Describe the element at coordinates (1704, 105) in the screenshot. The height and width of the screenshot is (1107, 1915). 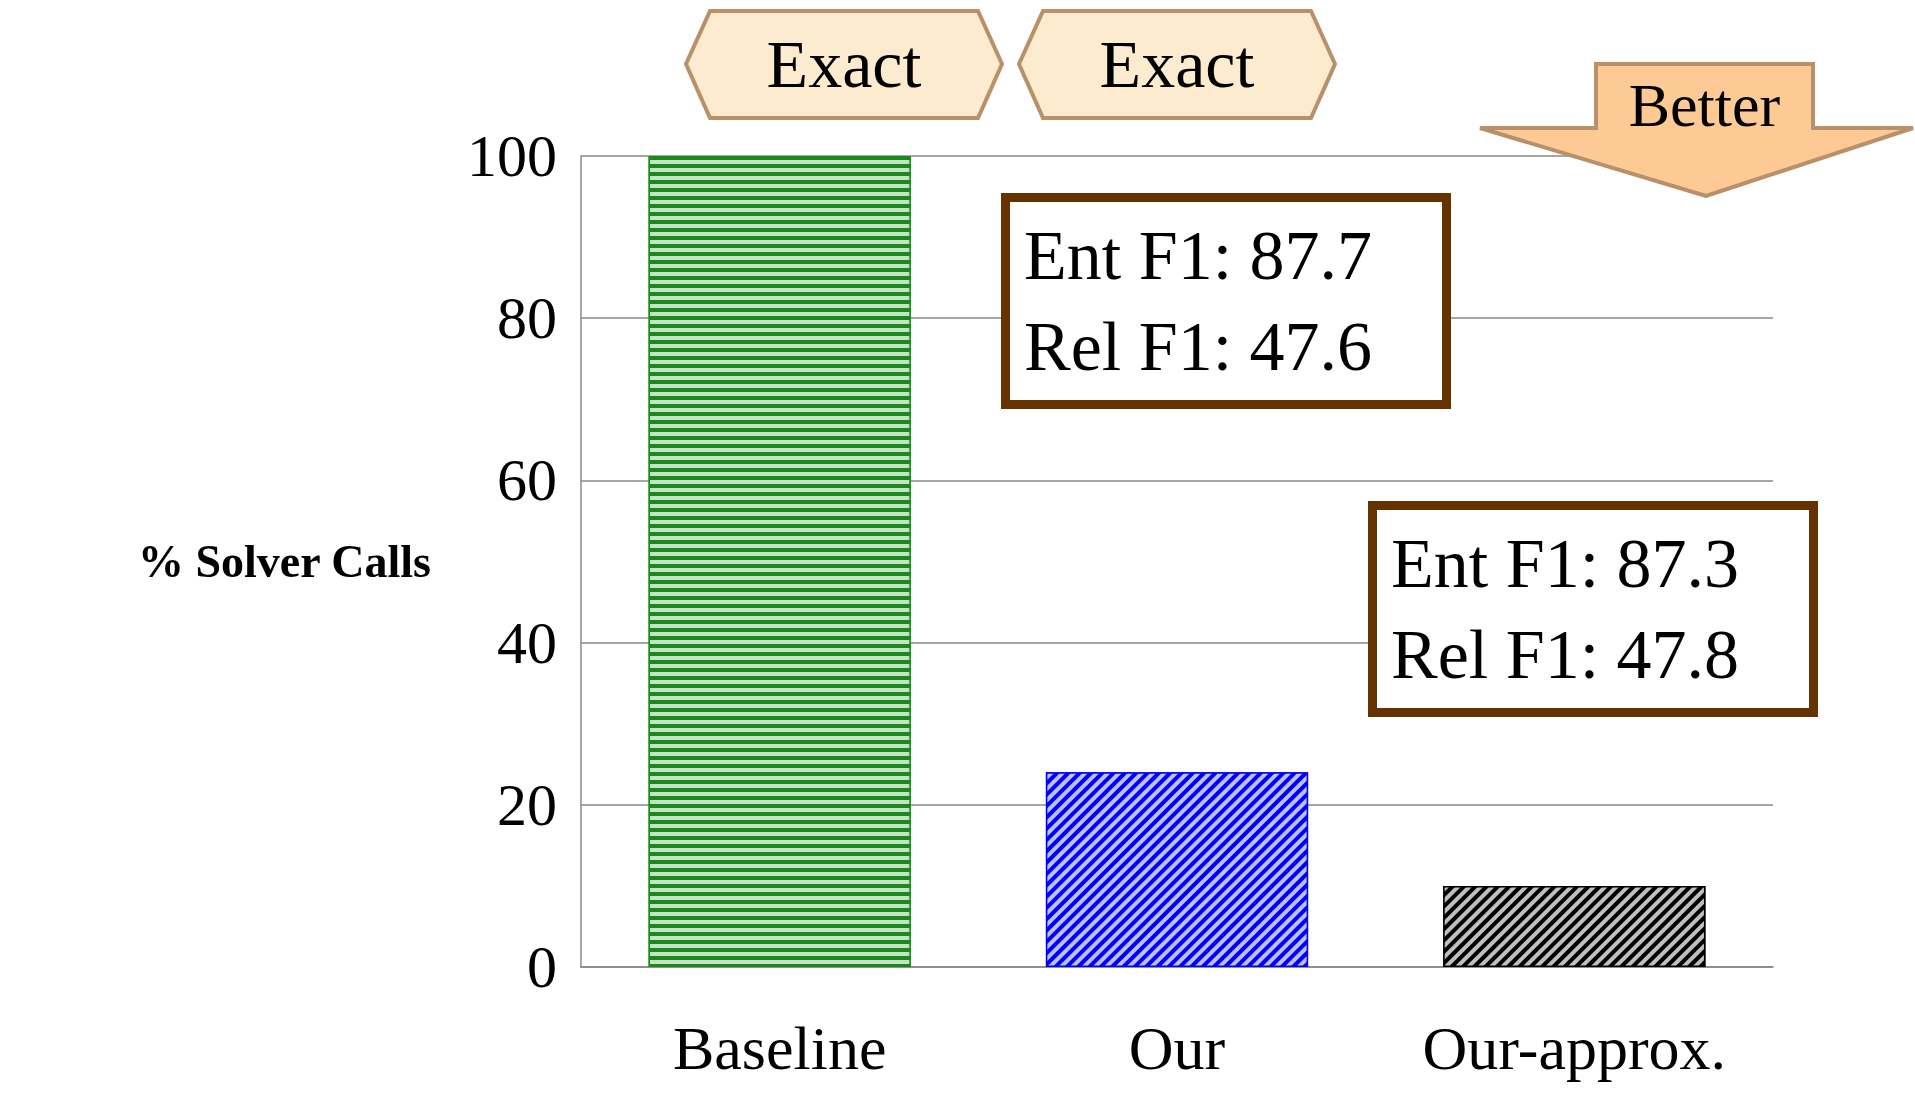
I see `text: Better` at that location.